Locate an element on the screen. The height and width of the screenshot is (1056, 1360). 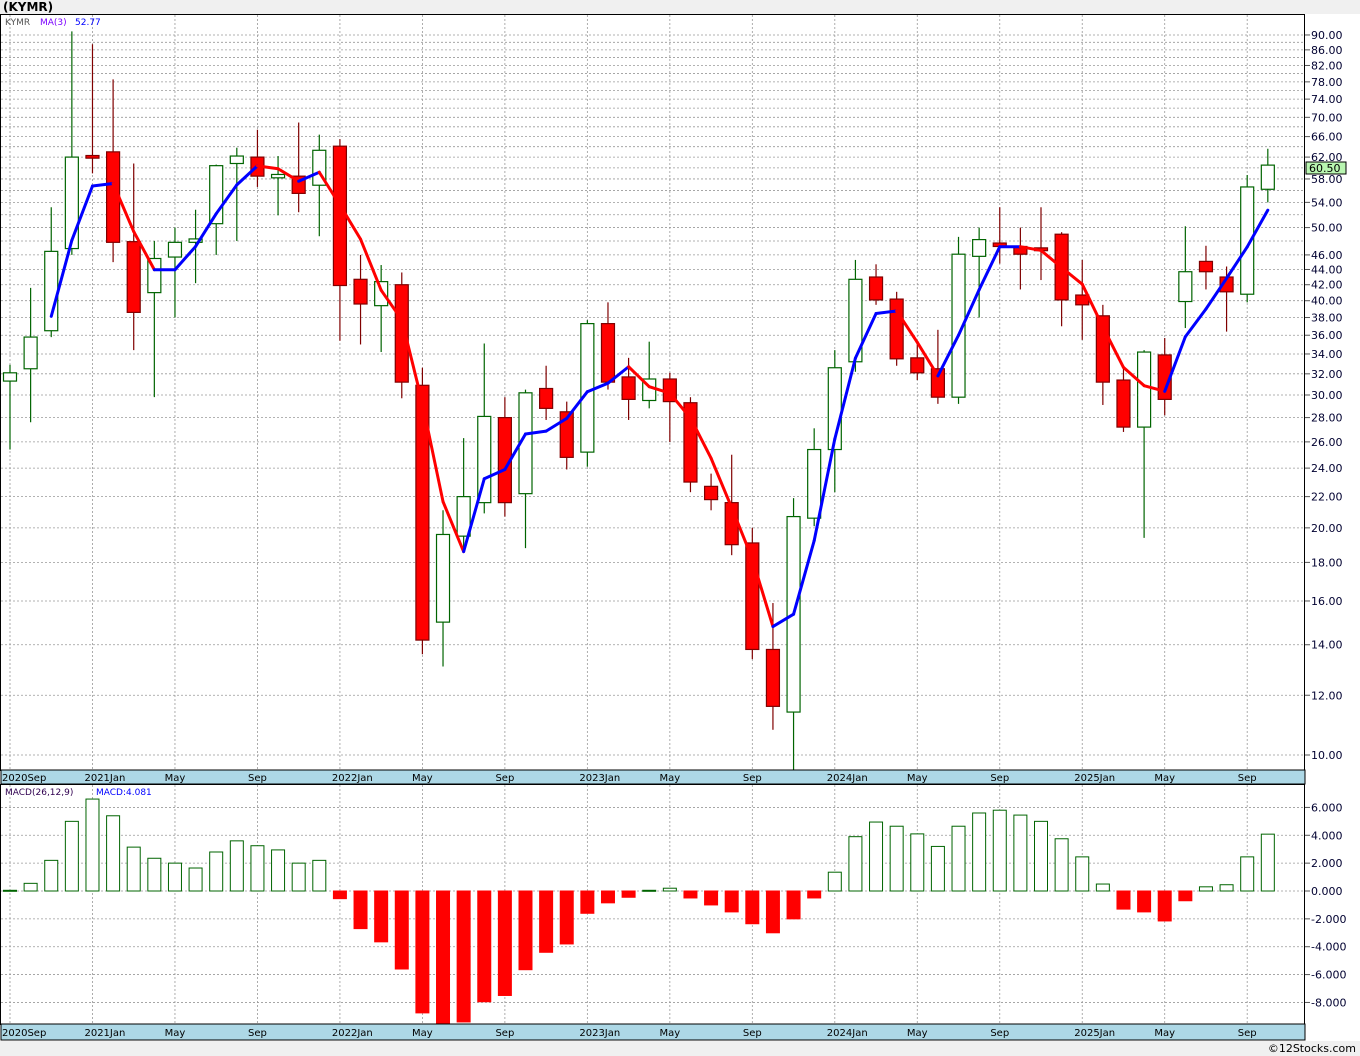
price-tick-label: 58.00 is located at coordinates (1327, 179).